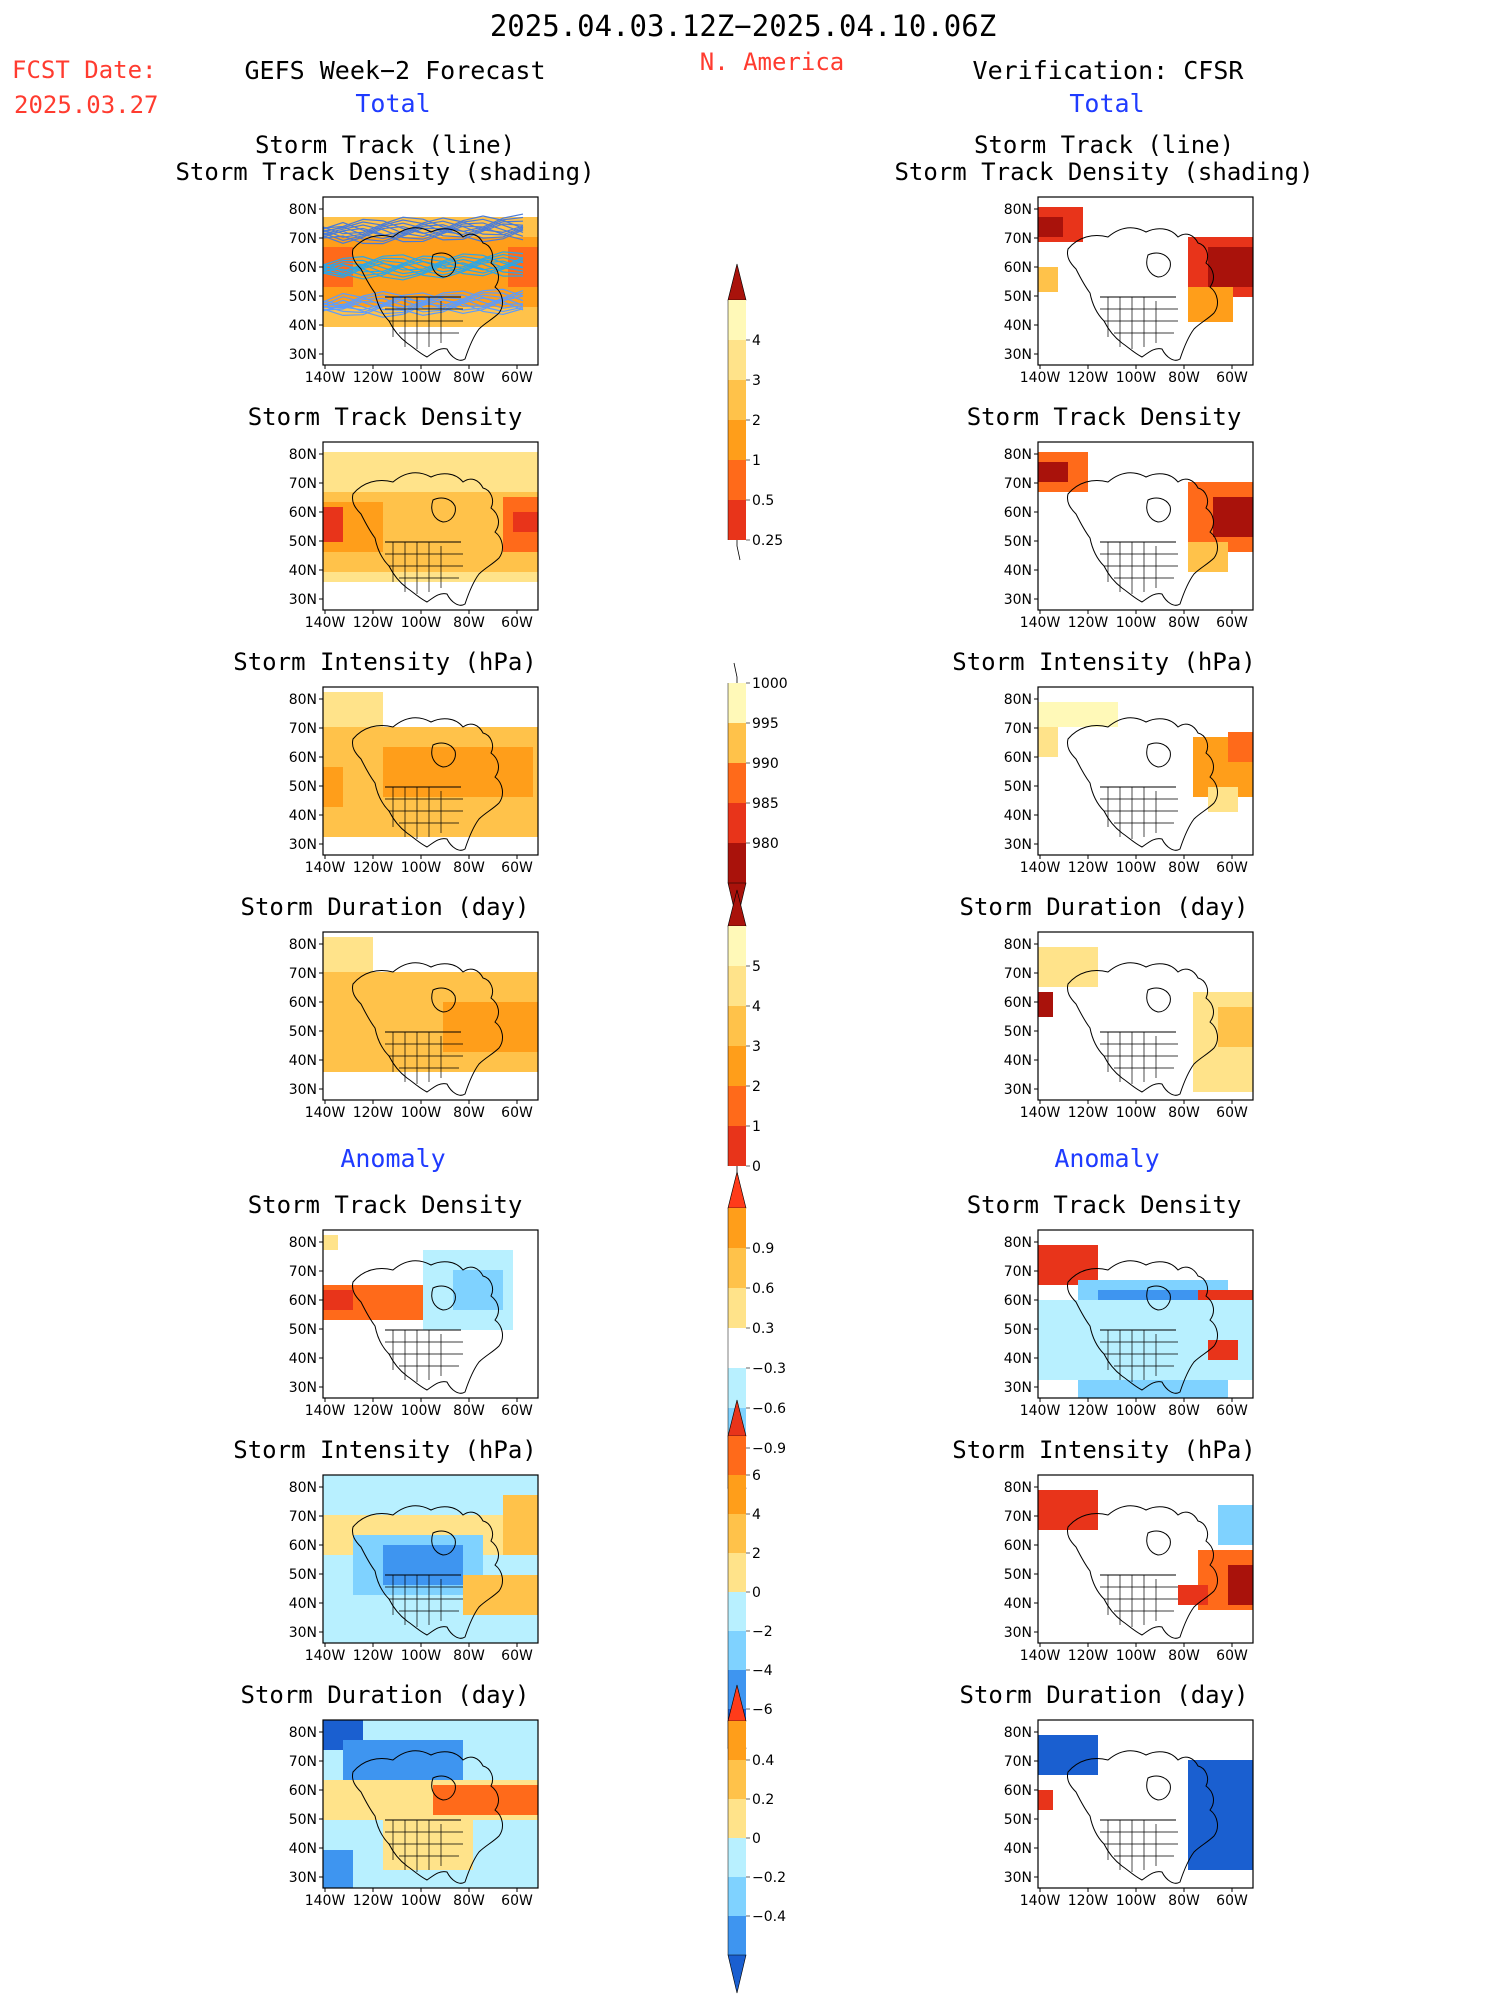 This screenshot has width=1487, height=2007. Describe the element at coordinates (756, 967) in the screenshot. I see `colorbar-label: 5` at that location.